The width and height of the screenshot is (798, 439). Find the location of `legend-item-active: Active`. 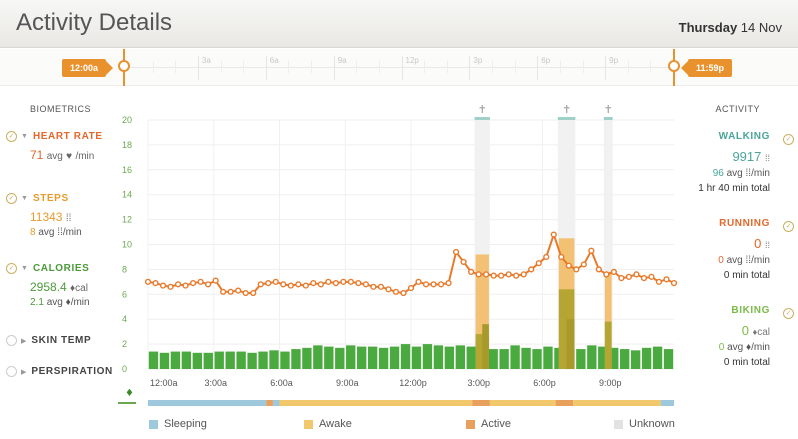

legend-item-active: Active is located at coordinates (488, 424).